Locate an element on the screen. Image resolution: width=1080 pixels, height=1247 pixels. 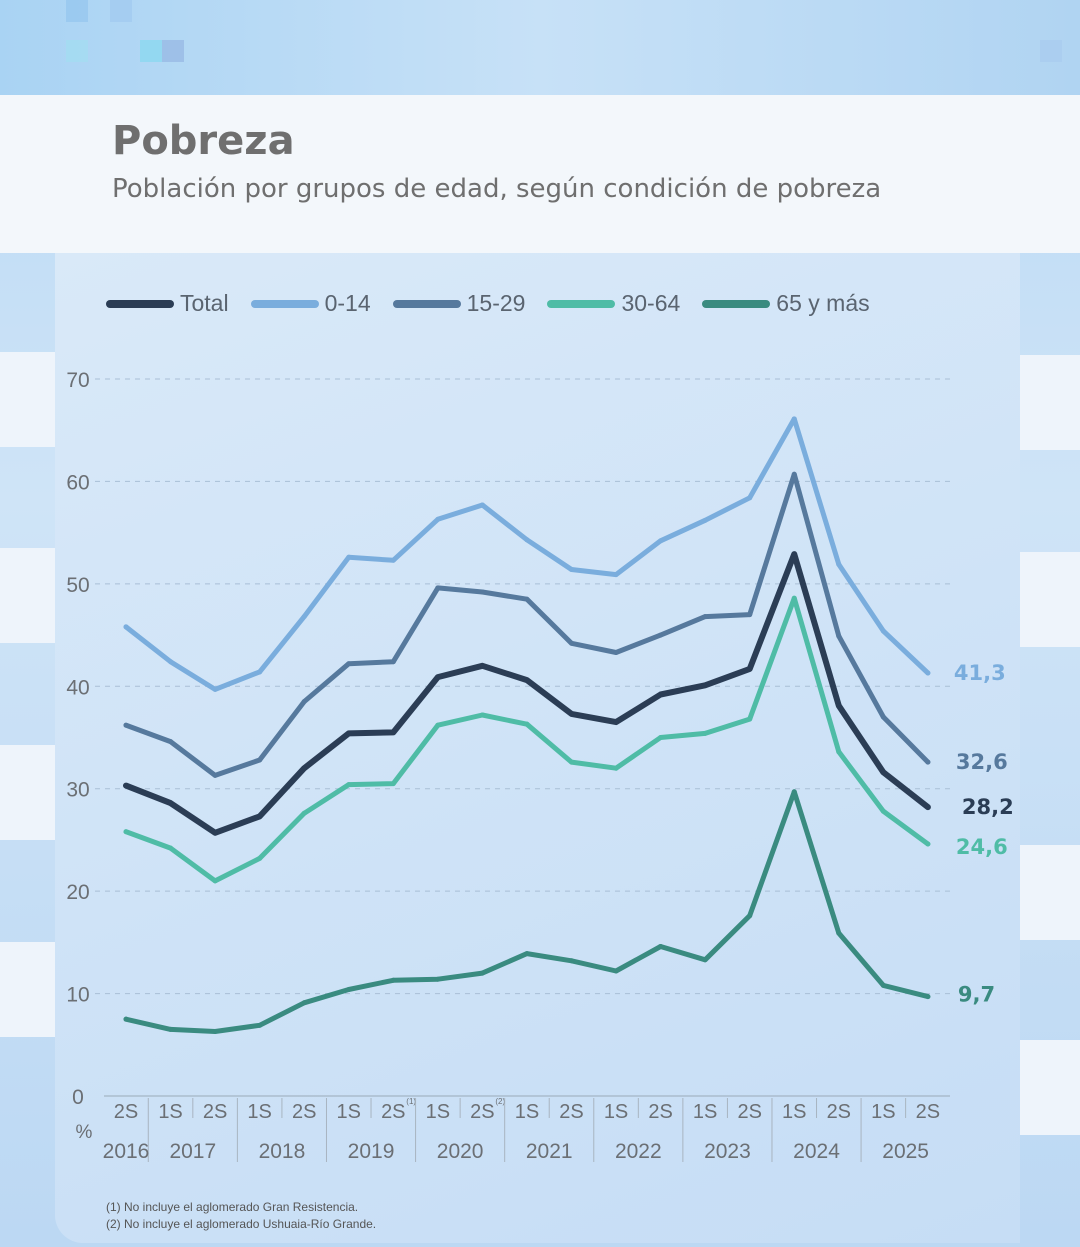
top-decorative-band is located at coordinates (540, 47).